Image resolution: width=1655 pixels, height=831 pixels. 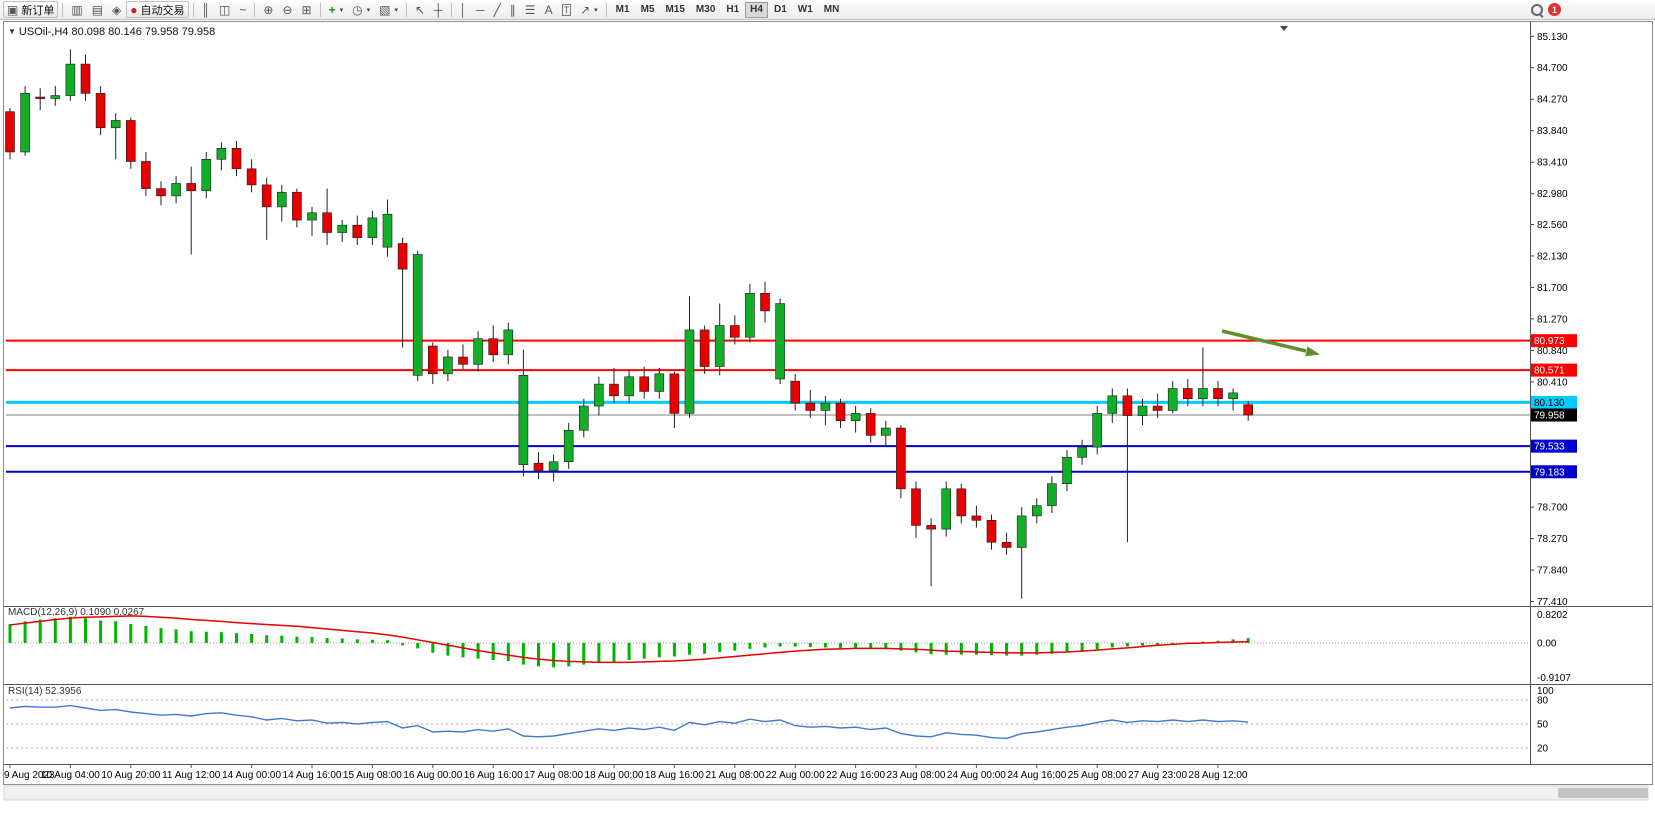 I want to click on periods-button: ◷ ▾, so click(x=361, y=9).